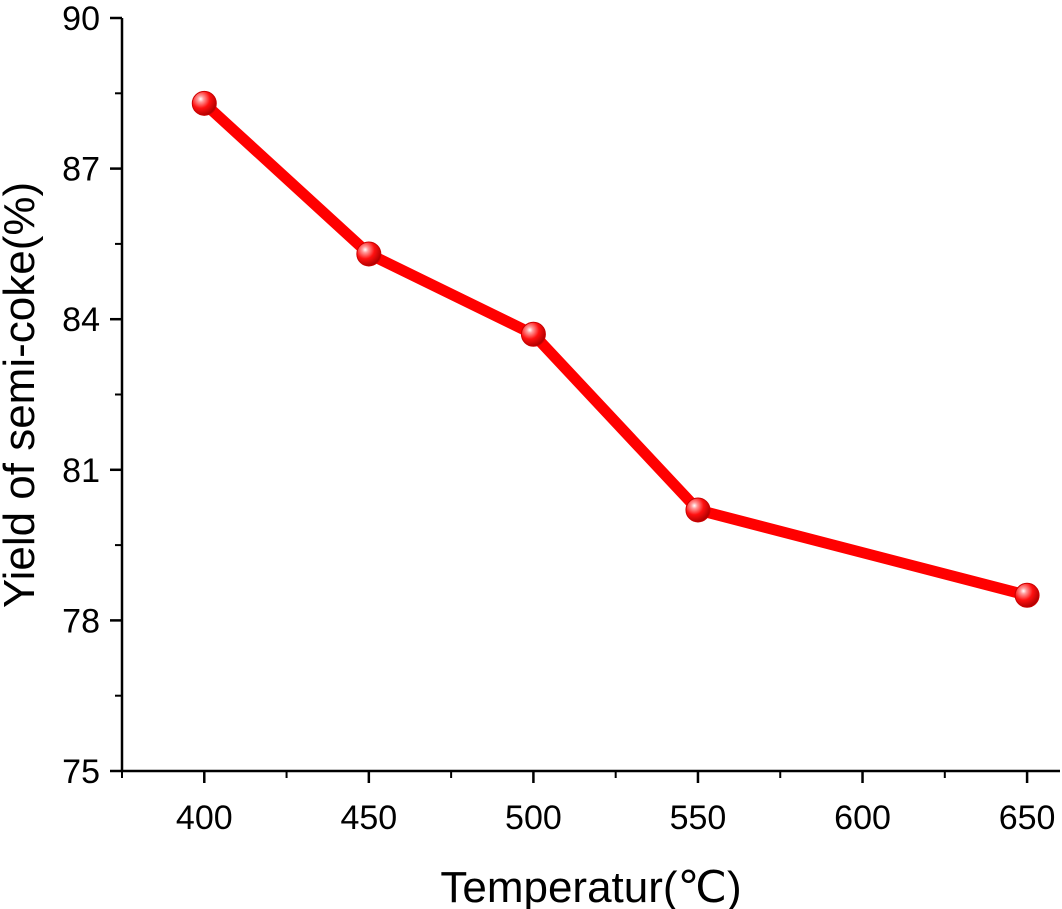  Describe the element at coordinates (204, 818) in the screenshot. I see `x-tick-label: 400` at that location.